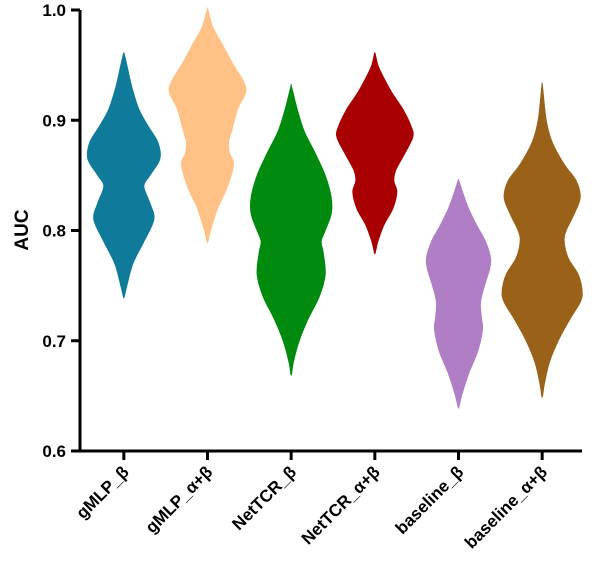 The image size is (599, 585). What do you see at coordinates (458, 294) in the screenshot?
I see `violin-baseline_β` at bounding box center [458, 294].